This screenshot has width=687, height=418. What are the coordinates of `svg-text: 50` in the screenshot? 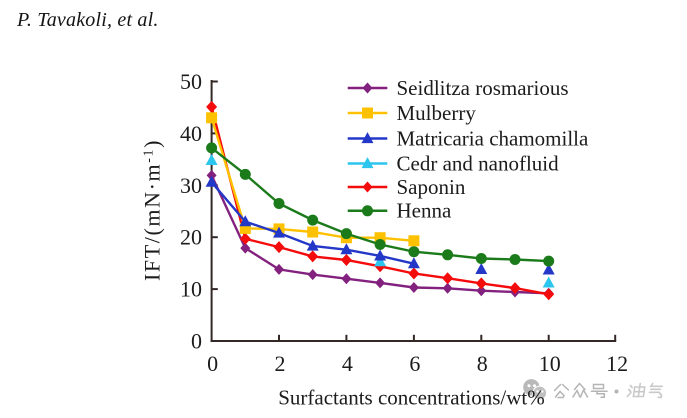 It's located at (191, 81).